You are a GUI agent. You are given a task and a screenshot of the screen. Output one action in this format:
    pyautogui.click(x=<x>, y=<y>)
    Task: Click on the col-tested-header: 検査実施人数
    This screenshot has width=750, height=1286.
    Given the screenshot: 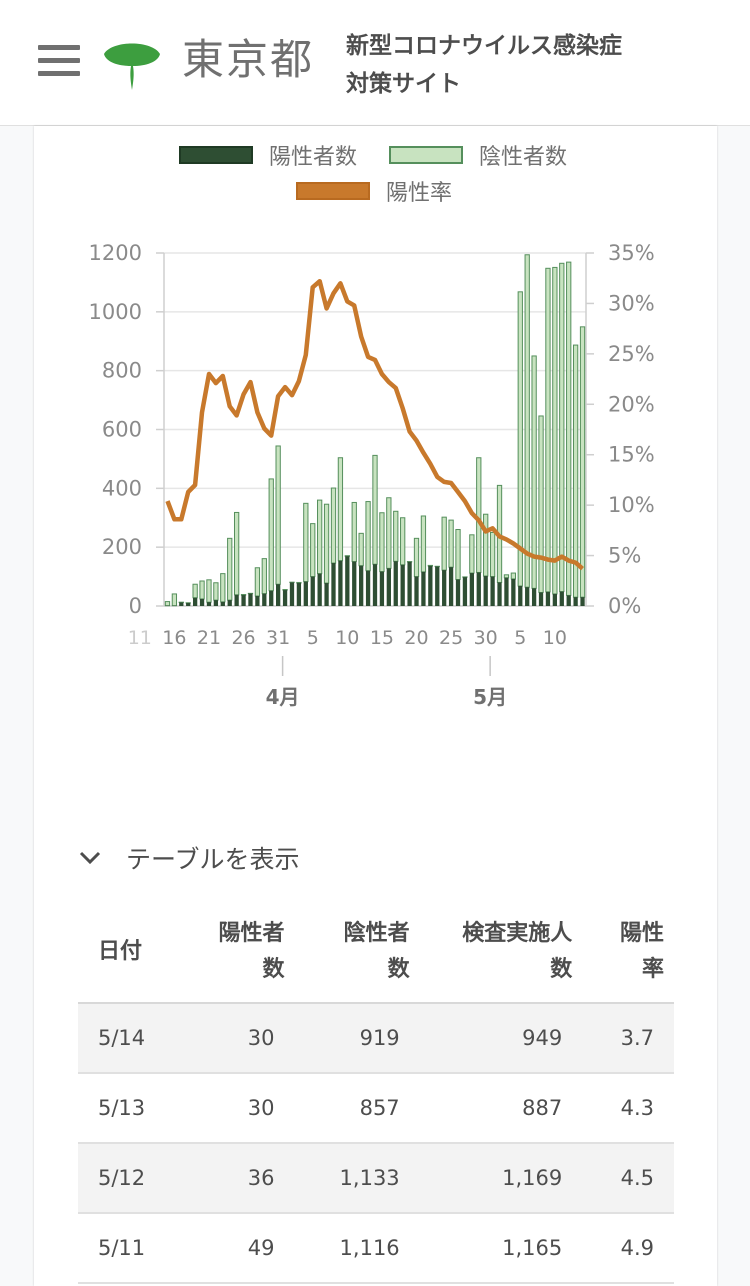 What is the action you would take?
    pyautogui.click(x=501, y=954)
    